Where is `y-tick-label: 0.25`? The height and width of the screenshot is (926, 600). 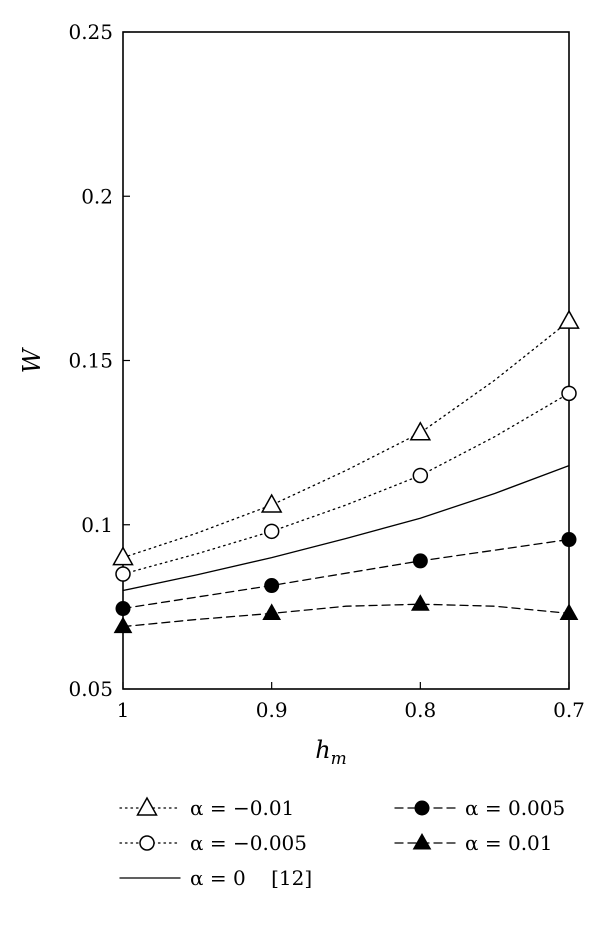
y-tick-label: 0.25 is located at coordinates (90, 32).